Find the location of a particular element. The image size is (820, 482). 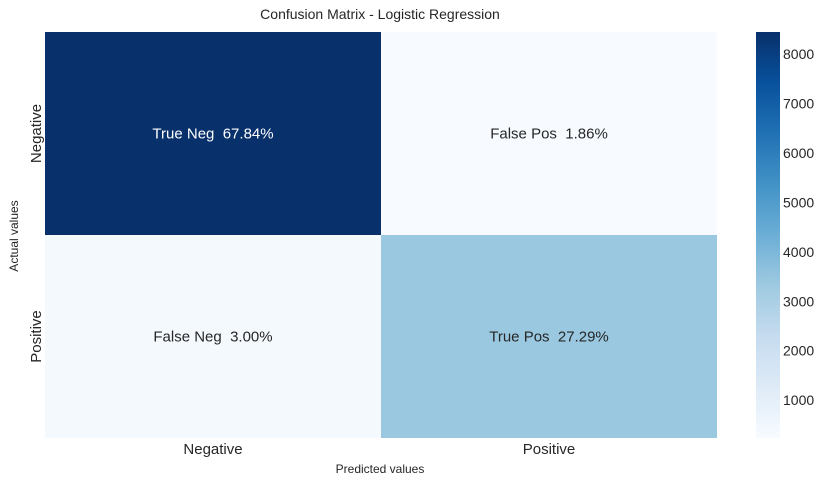

colorbar-tick-labels: 1000 2000 3000 4000 5000 6000 7000 8000 is located at coordinates (798, 227).